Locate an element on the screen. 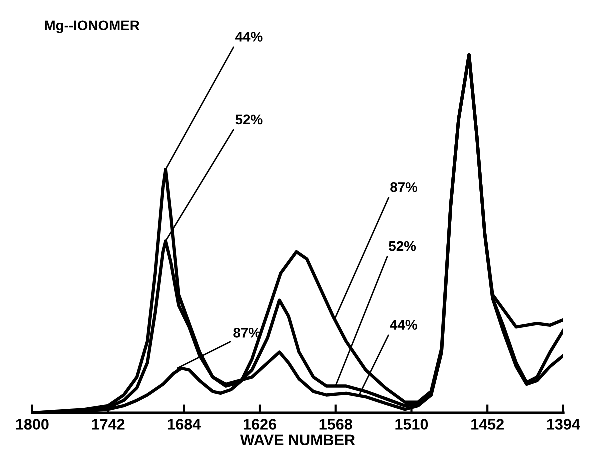 This screenshot has width=590, height=453. chart-title: Mg--IONOMER is located at coordinates (92, 27).